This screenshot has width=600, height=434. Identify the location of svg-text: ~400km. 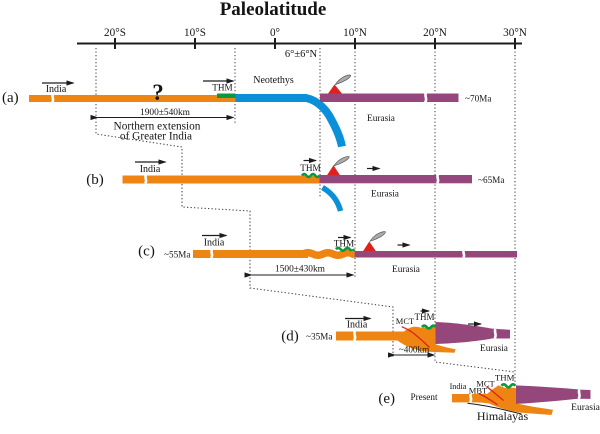
(414, 350).